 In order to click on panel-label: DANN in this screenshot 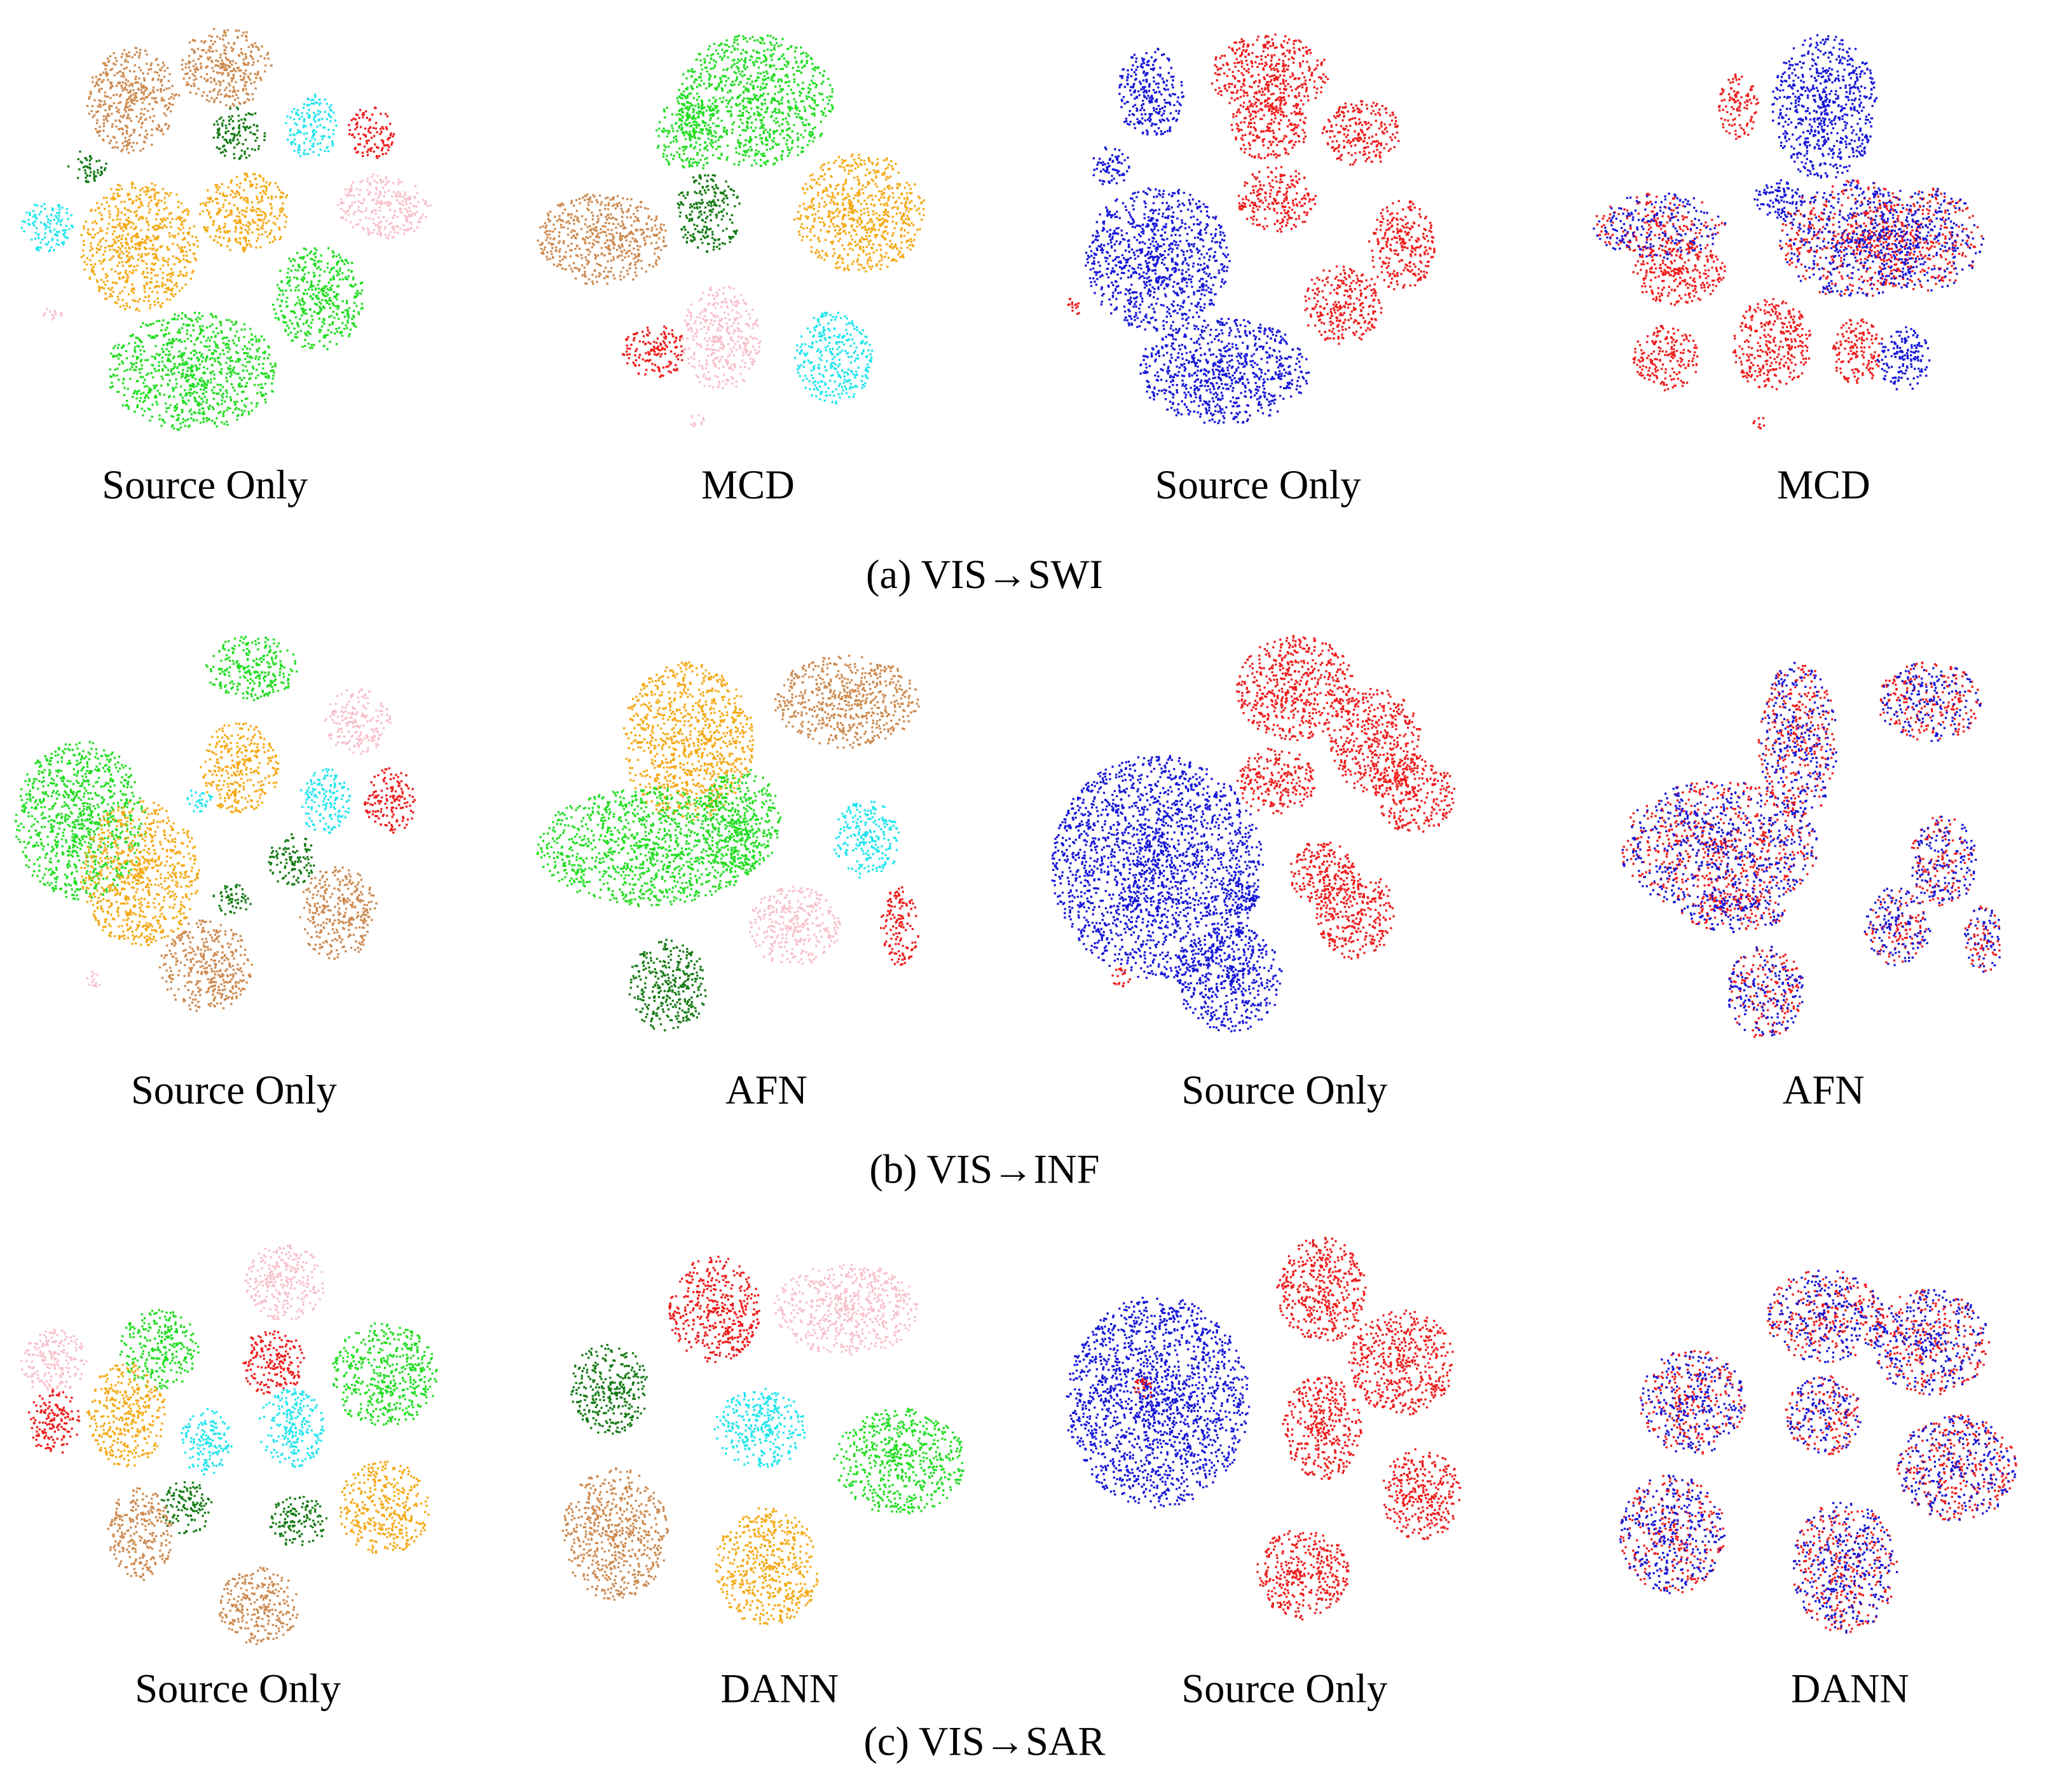, I will do `click(780, 1688)`.